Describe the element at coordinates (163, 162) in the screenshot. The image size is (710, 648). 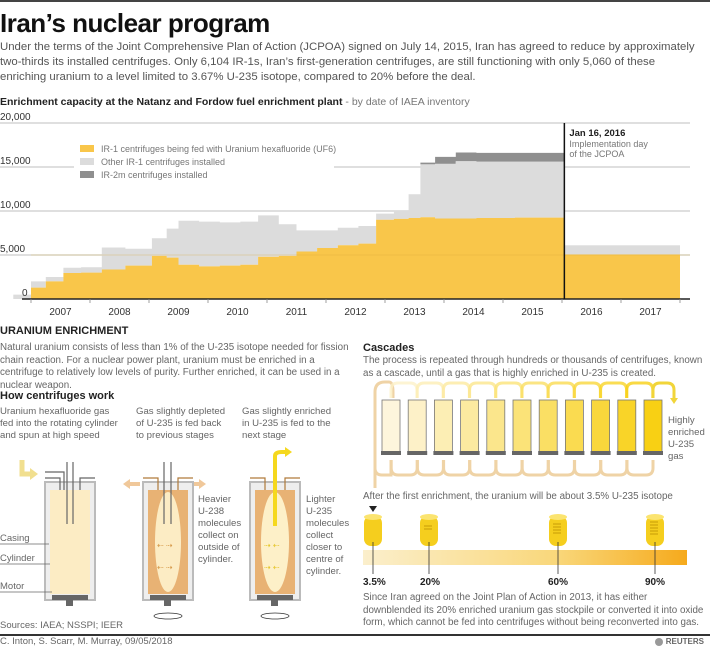
I see `legend-label: Other IR-1 centrifuges installed` at that location.